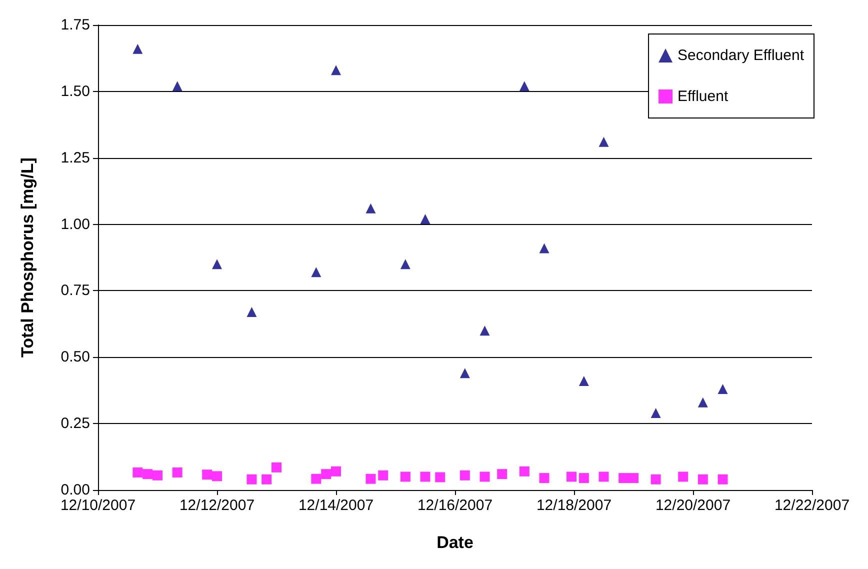 This screenshot has width=868, height=569. Describe the element at coordinates (455, 505) in the screenshot. I see `x-tick-label: 12/16/2007` at that location.